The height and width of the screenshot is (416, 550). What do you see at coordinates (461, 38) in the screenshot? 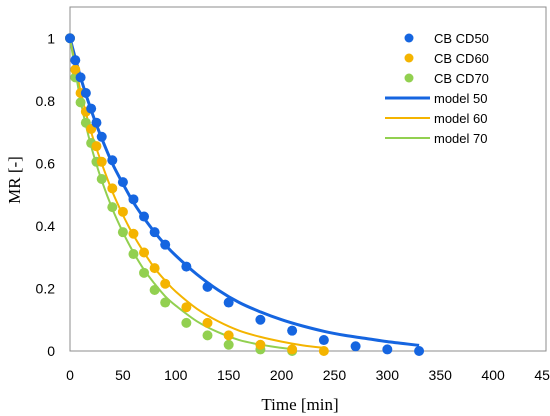
I see `legend-label: CB CD50` at bounding box center [461, 38].